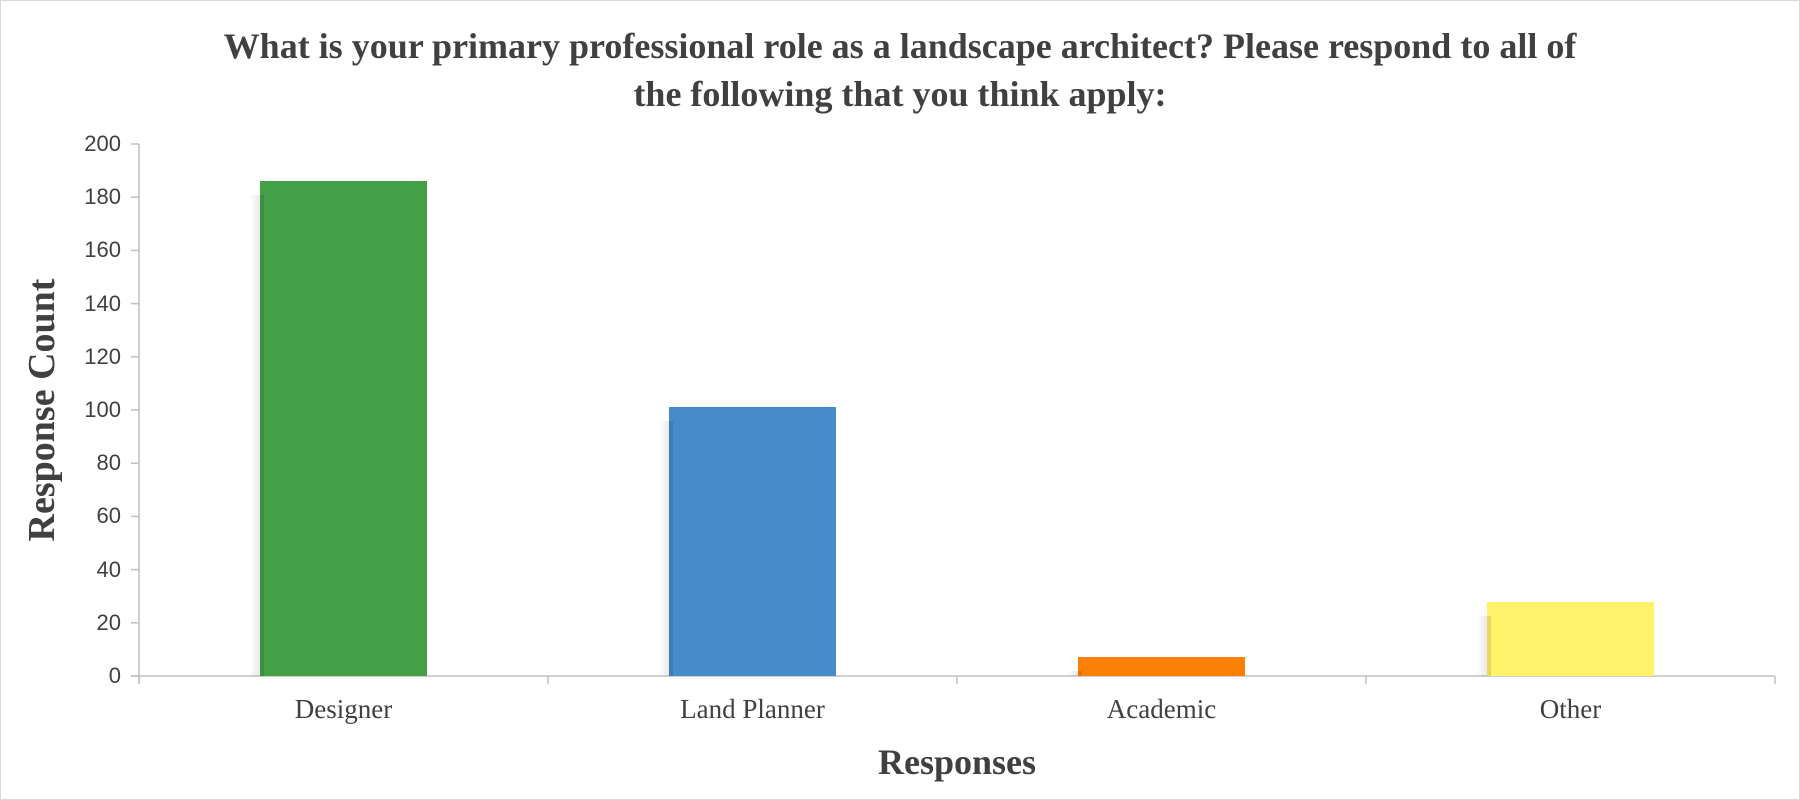 This screenshot has height=800, width=1800. Describe the element at coordinates (957, 762) in the screenshot. I see `x-axis-title: Responses` at that location.